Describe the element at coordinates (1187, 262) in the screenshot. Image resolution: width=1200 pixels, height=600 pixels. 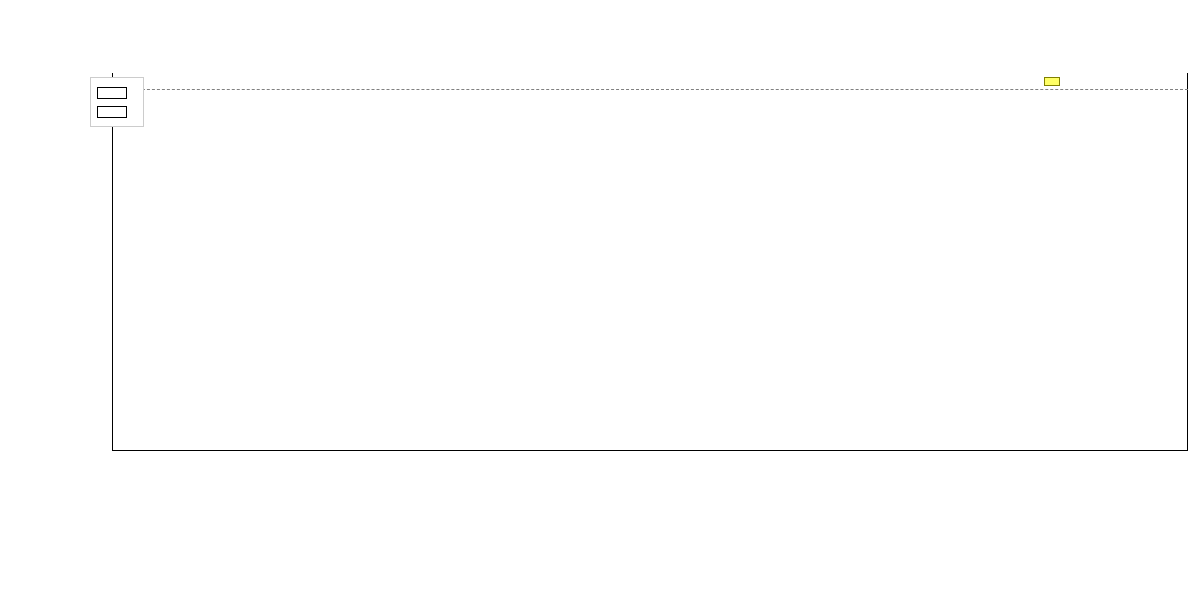
I see `plot-frame-right` at that location.